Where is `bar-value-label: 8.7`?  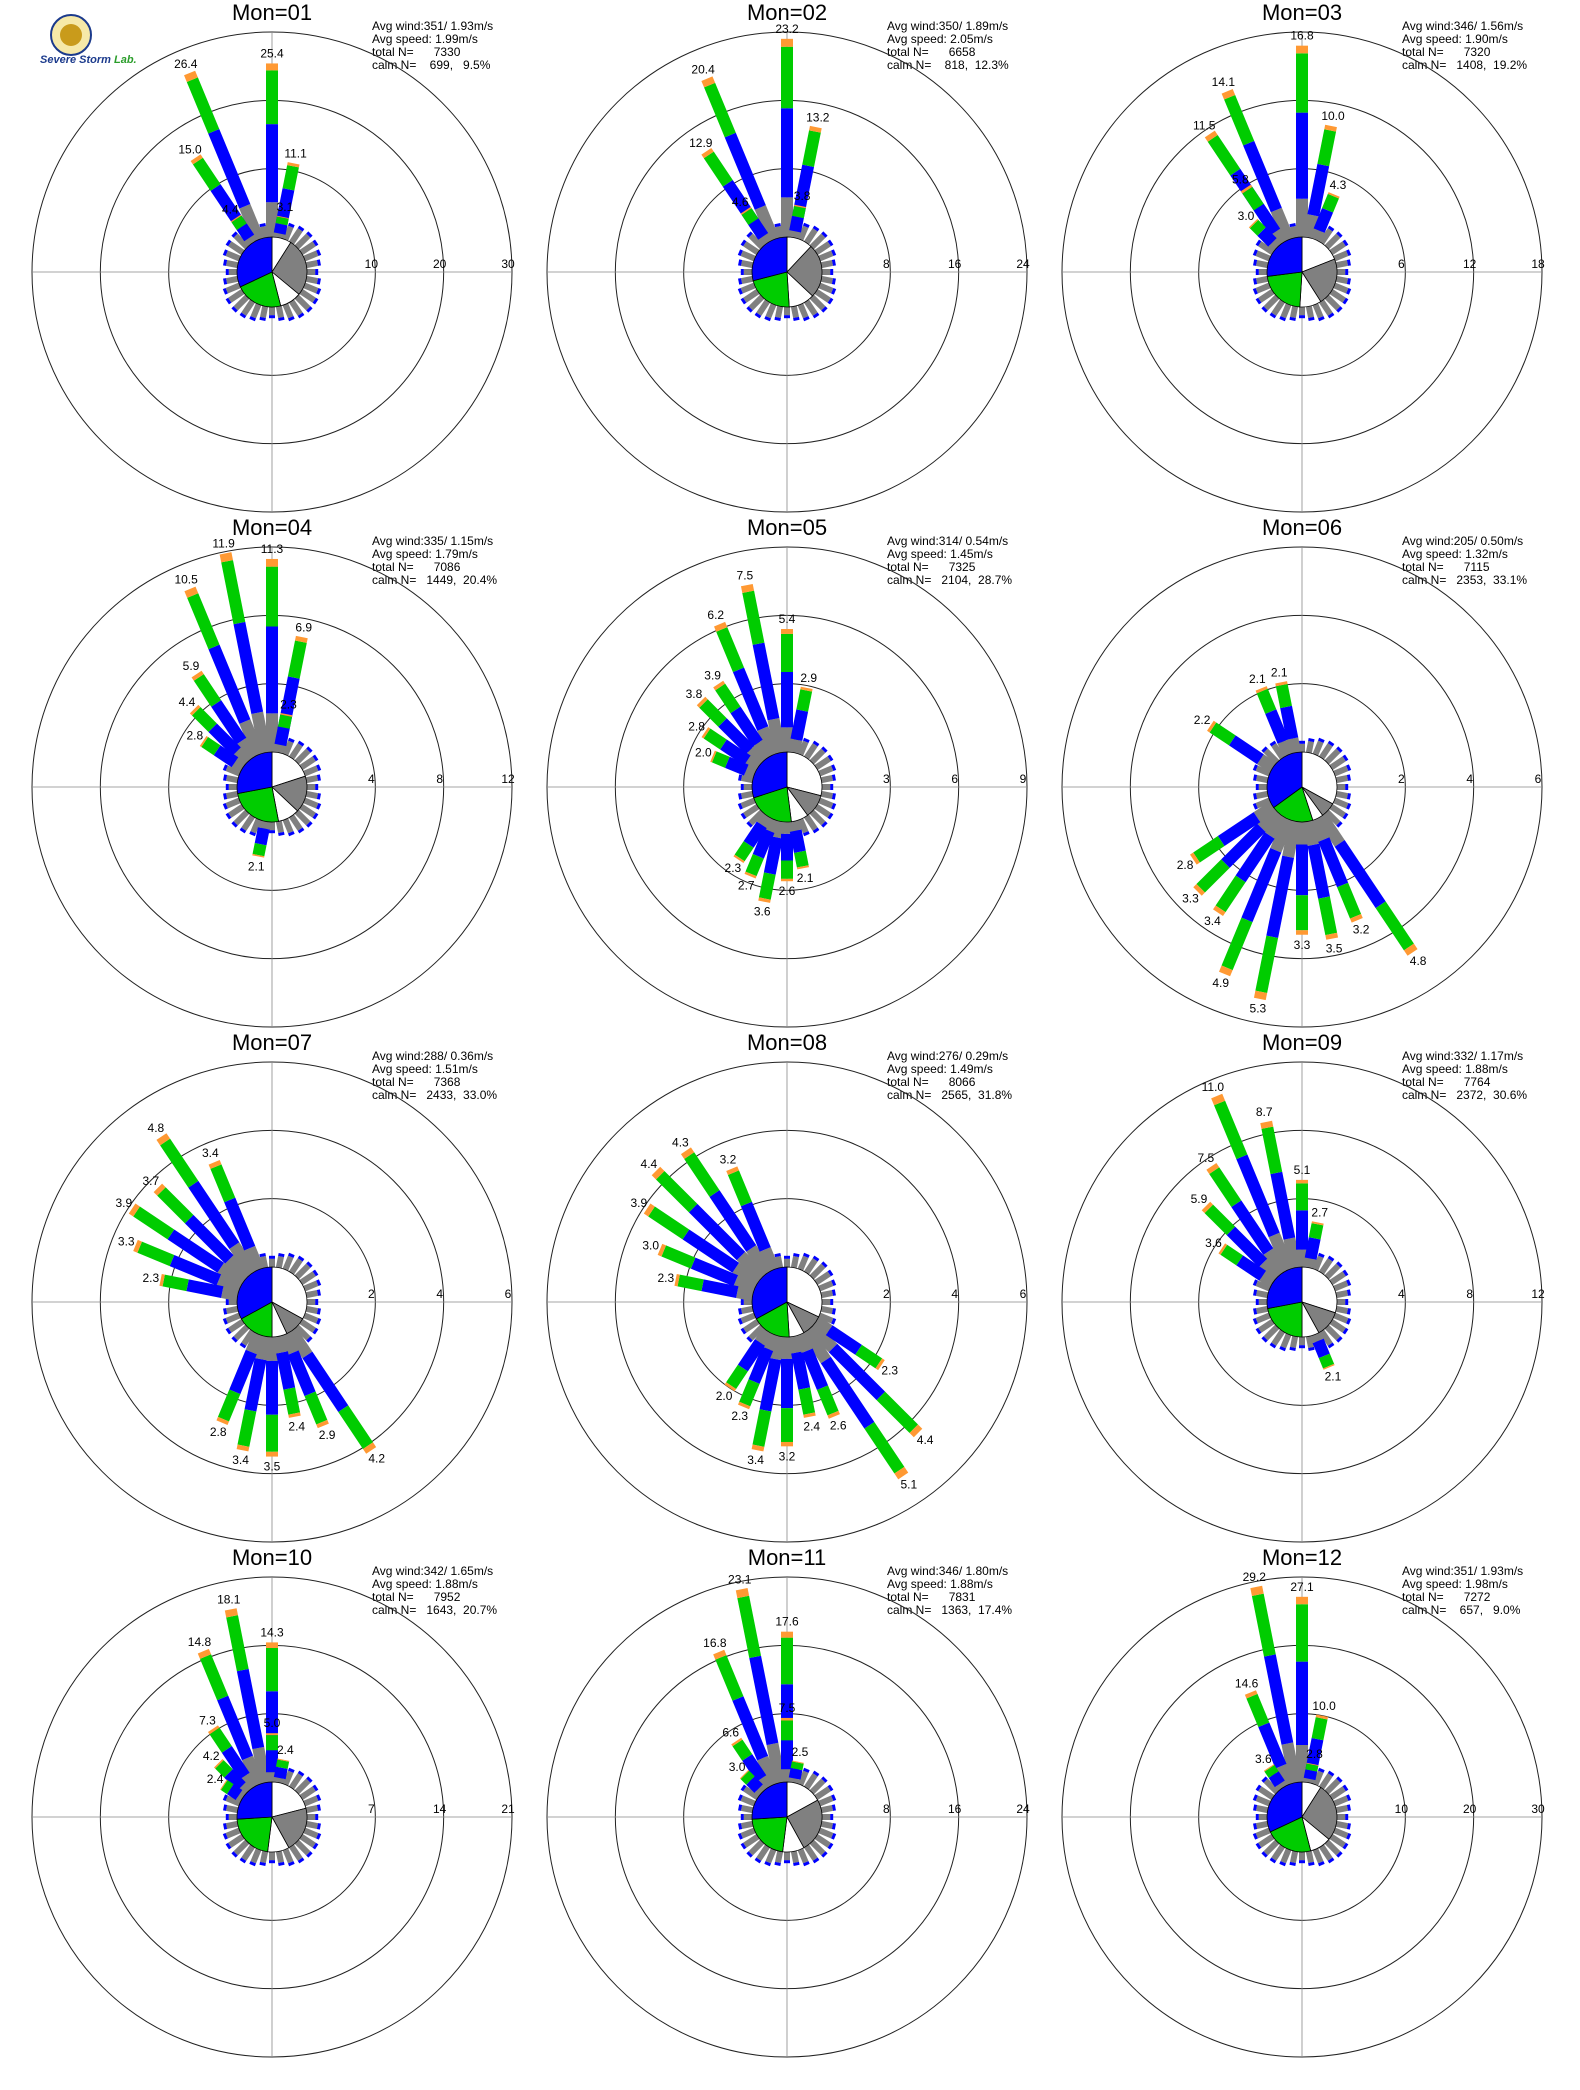 bar-value-label: 8.7 is located at coordinates (1264, 1112).